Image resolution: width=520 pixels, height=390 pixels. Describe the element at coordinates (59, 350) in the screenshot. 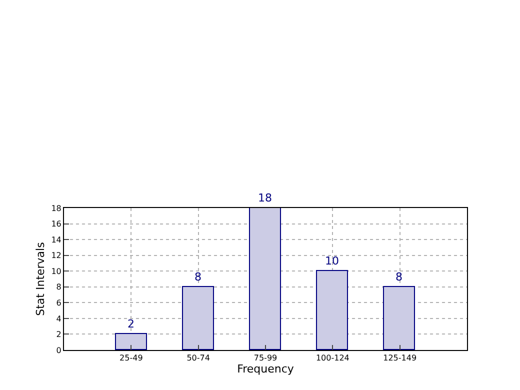

I see `y-tick-label: 0` at that location.